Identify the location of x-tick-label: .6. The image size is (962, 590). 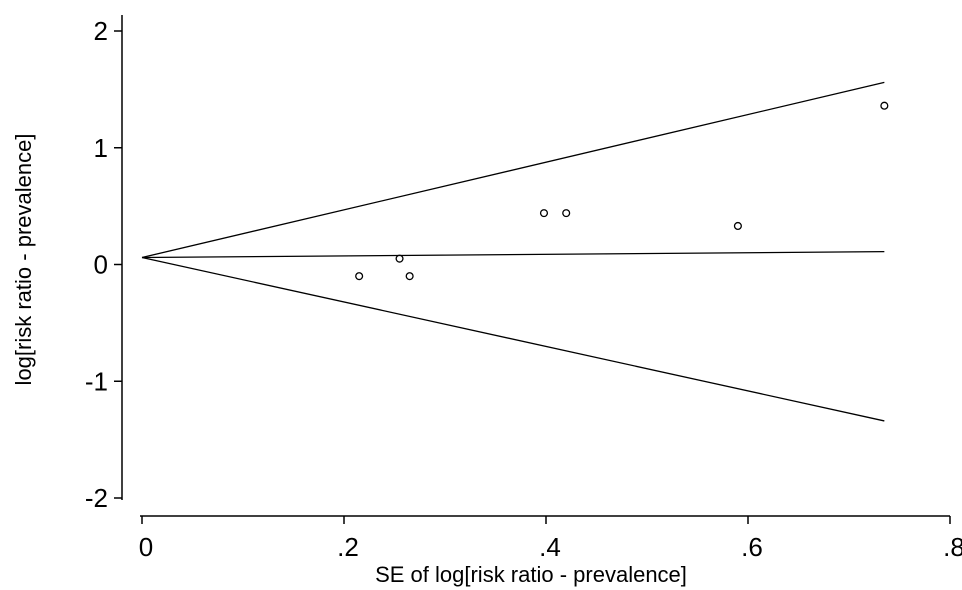
(752, 547).